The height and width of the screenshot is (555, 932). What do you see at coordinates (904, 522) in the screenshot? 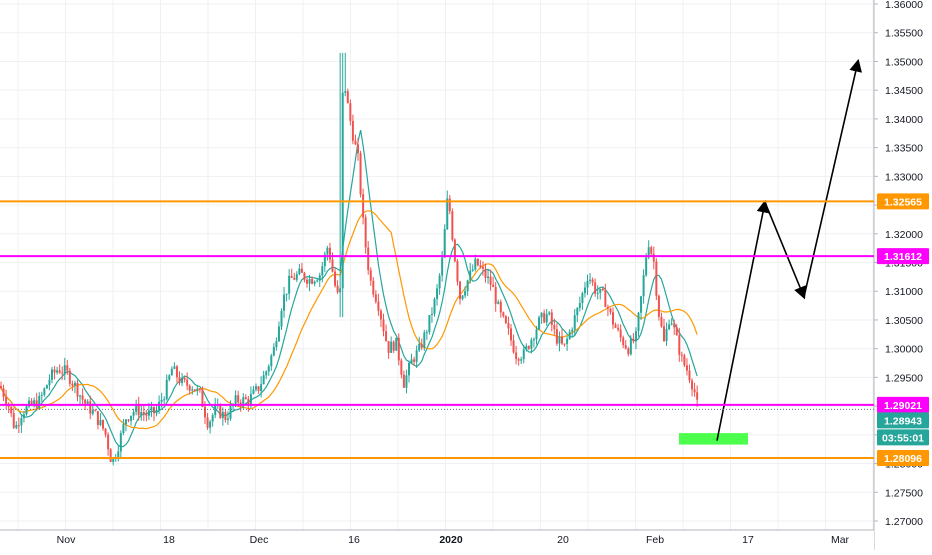
I see `price-axis-tick-label: 1.27000` at bounding box center [904, 522].